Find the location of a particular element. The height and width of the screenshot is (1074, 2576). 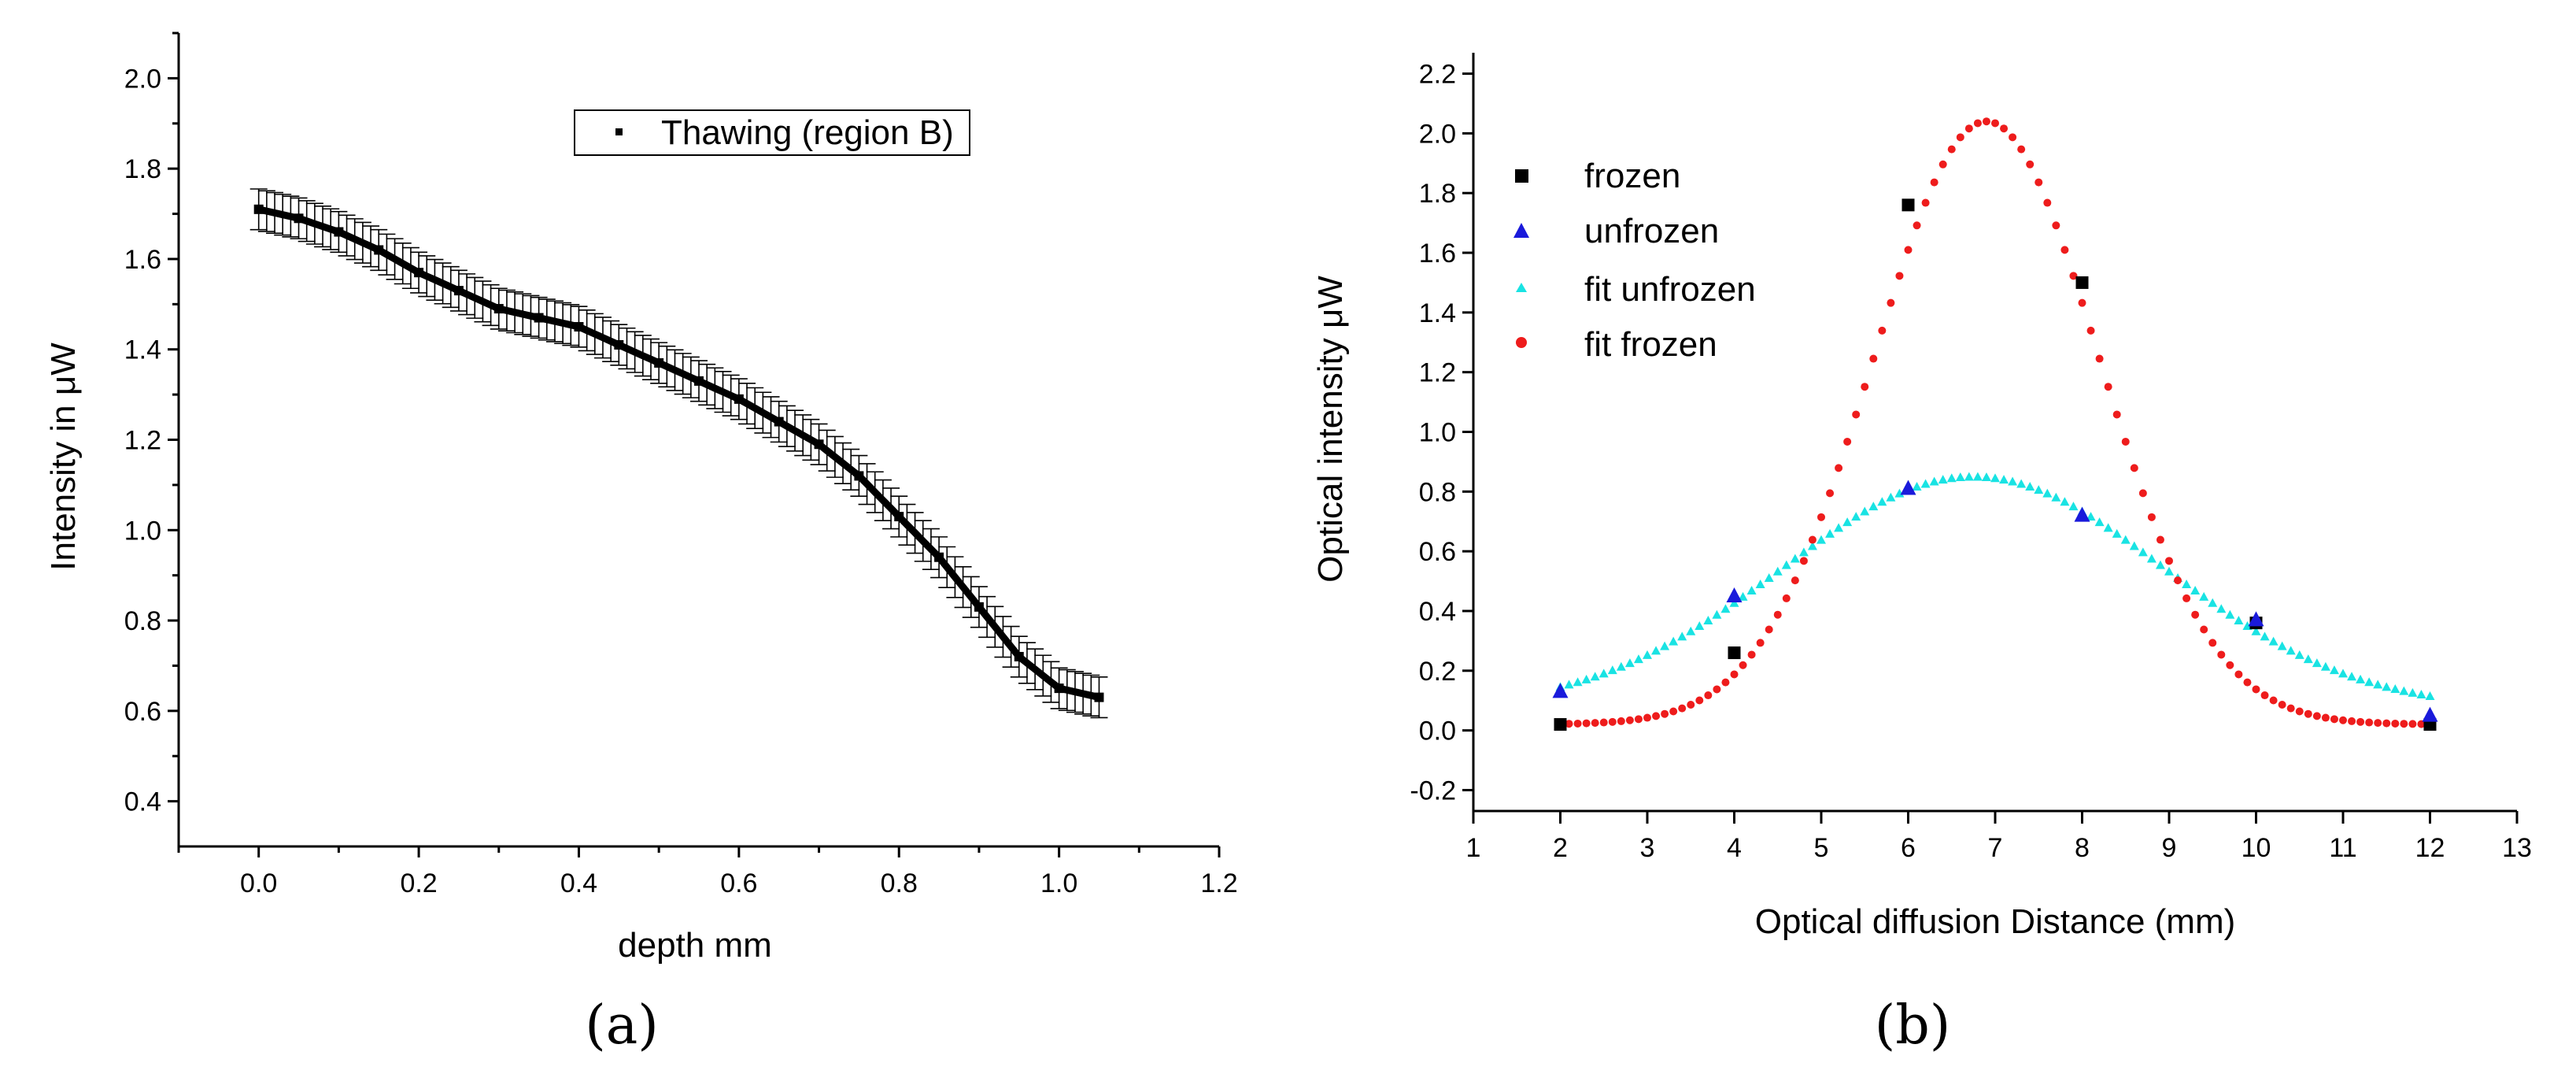

legend-fit-frozen-label: fit frozen is located at coordinates (1650, 345).